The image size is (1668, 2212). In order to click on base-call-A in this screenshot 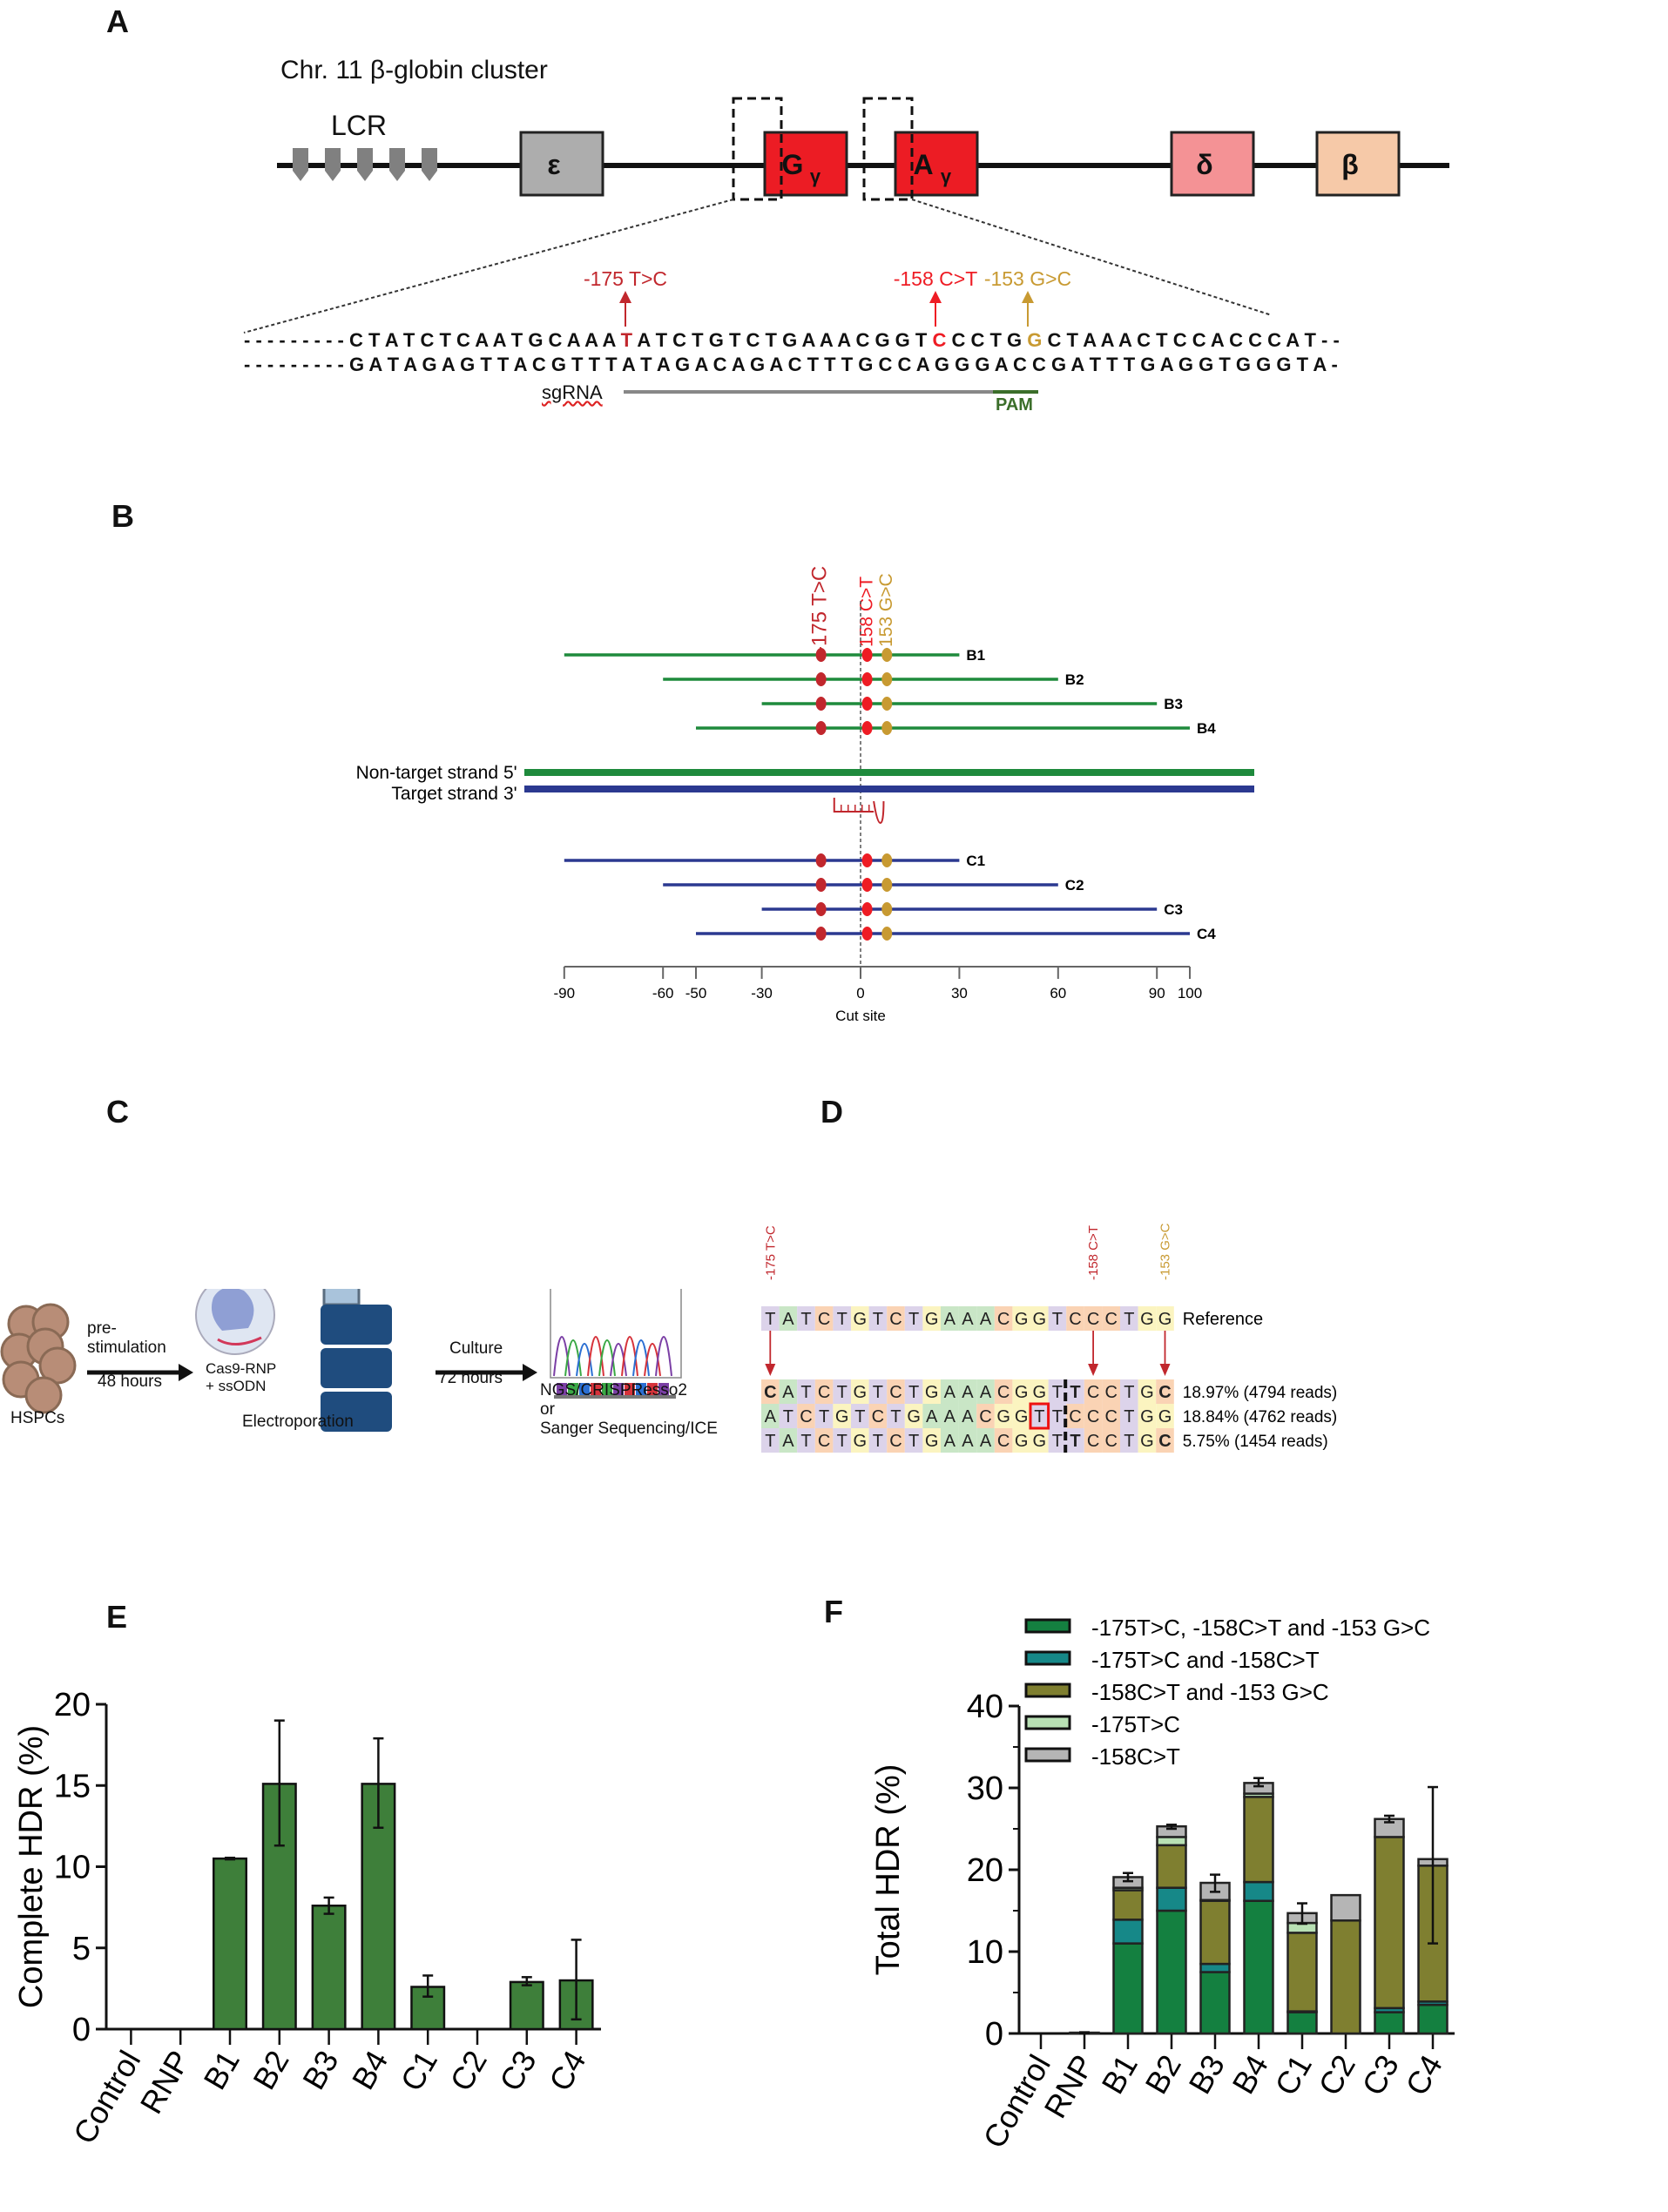, I will do `click(607, 1389)`.